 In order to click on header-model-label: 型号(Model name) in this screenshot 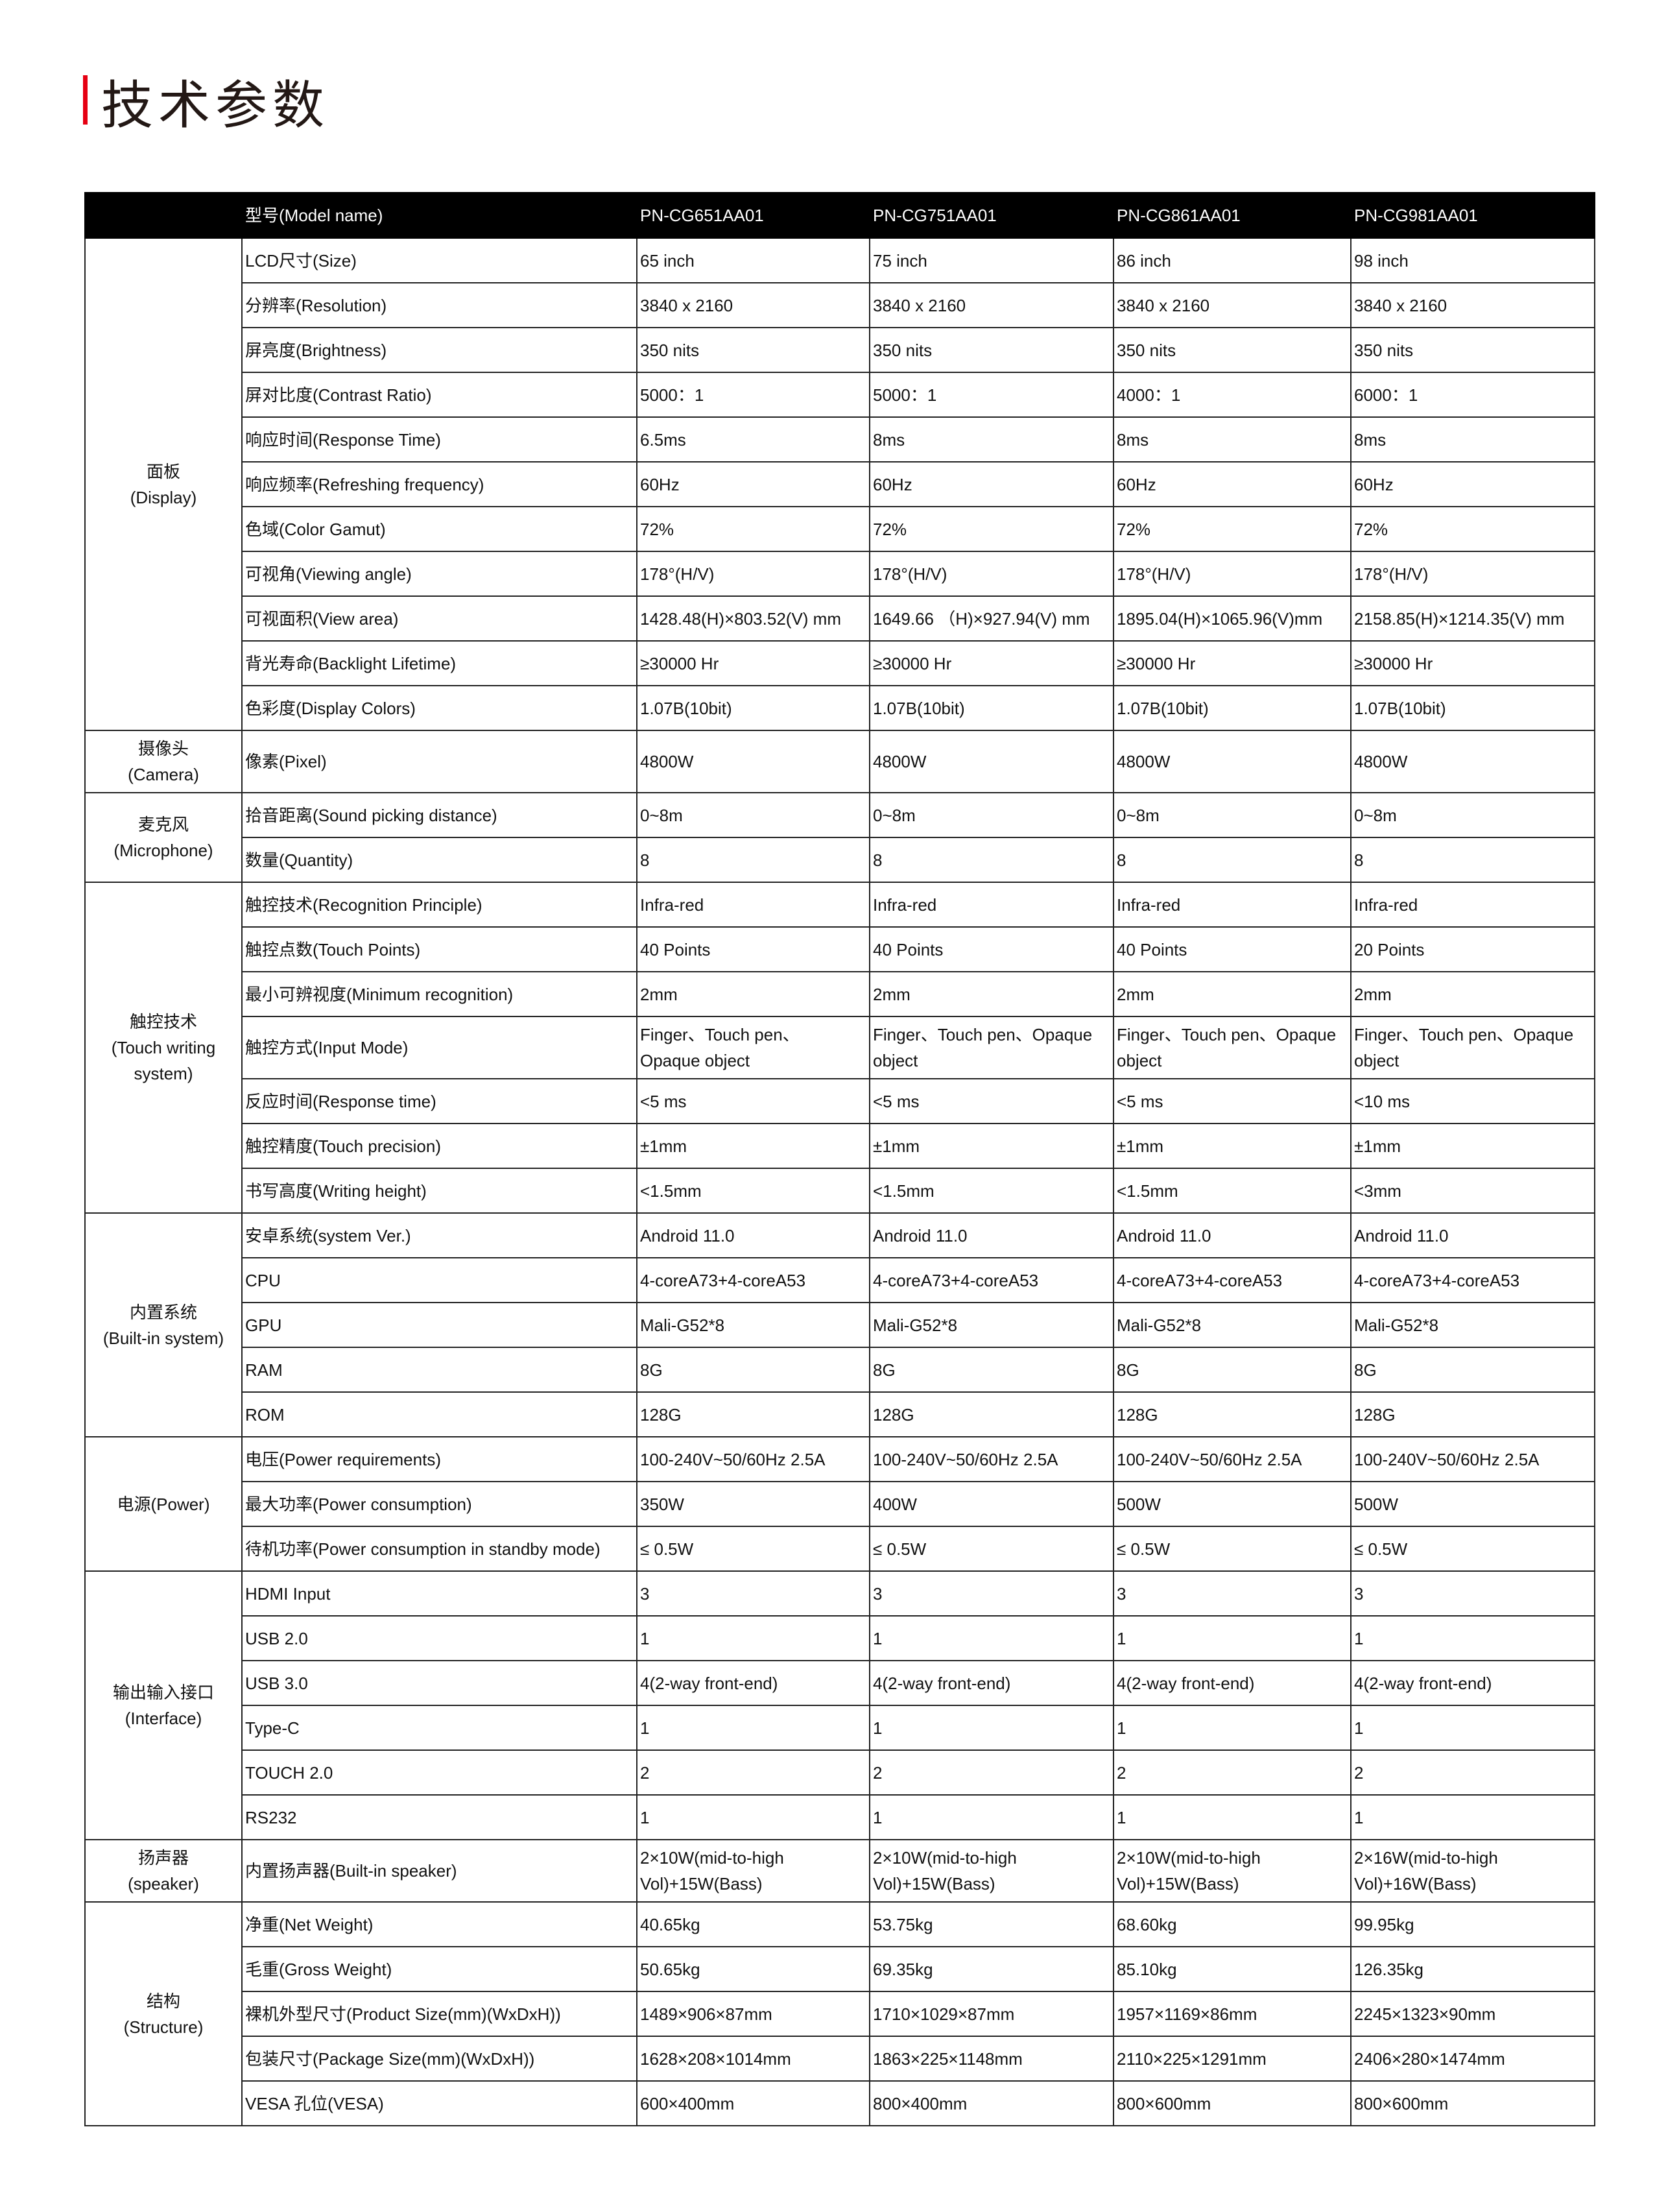, I will do `click(439, 215)`.